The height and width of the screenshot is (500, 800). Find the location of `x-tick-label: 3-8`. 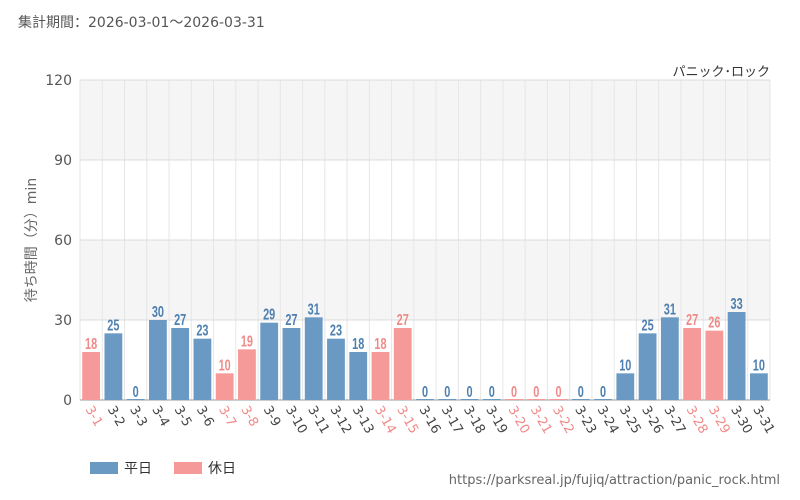

x-tick-label: 3-8 is located at coordinates (249, 417).